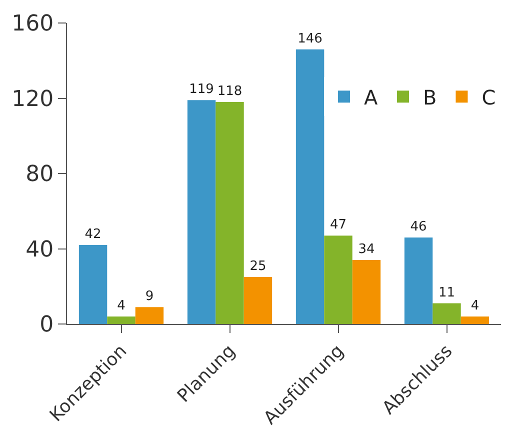 The width and height of the screenshot is (521, 441). What do you see at coordinates (40, 175) in the screenshot?
I see `y-tick-label: 80` at bounding box center [40, 175].